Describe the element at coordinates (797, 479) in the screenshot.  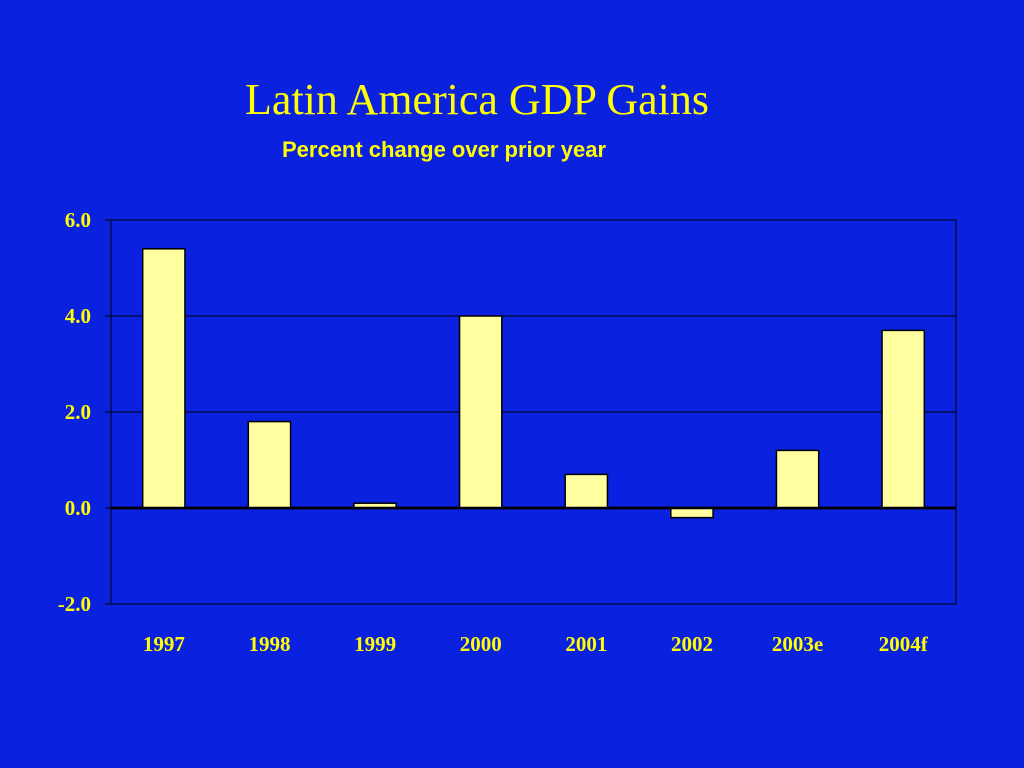
I see `bar-2003e` at that location.